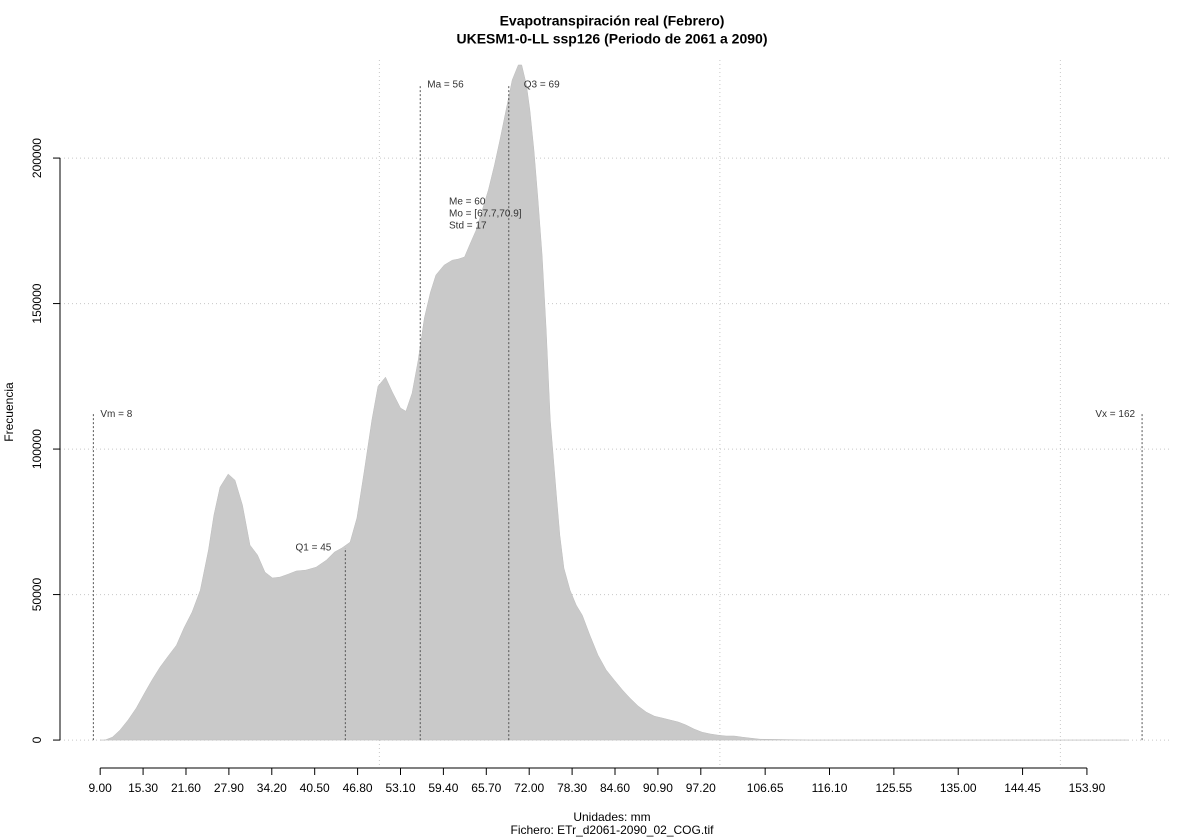  Describe the element at coordinates (9, 412) in the screenshot. I see `y-axis-label: Frecuencia` at that location.